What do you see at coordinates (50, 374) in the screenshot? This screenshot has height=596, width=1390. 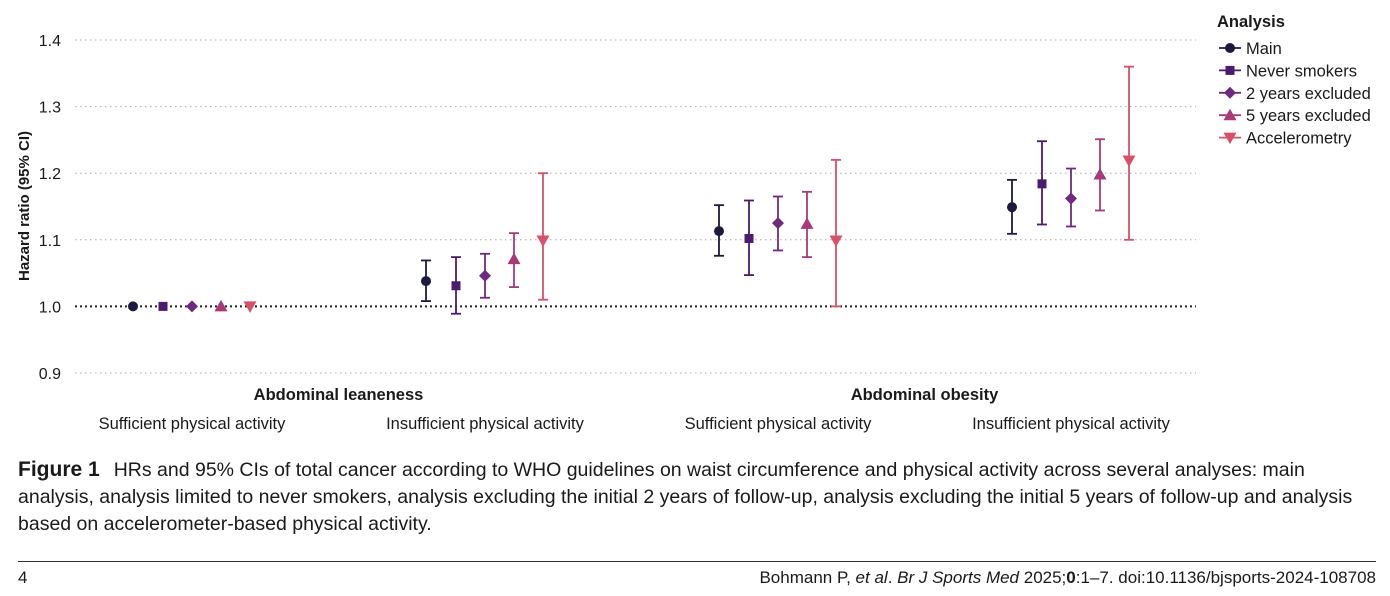 I see `y-tick-label: 0.9` at bounding box center [50, 374].